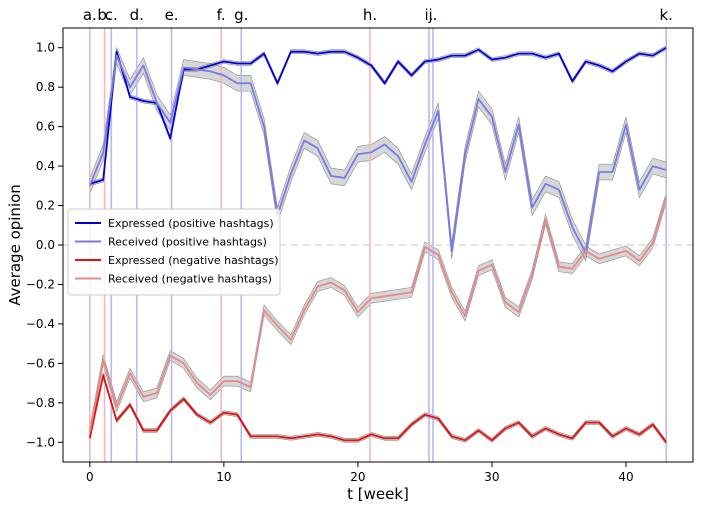 Image resolution: width=706 pixels, height=507 pixels. Describe the element at coordinates (191, 223) in the screenshot. I see `legend-label-1: Expressed (positive hashtags)` at that location.